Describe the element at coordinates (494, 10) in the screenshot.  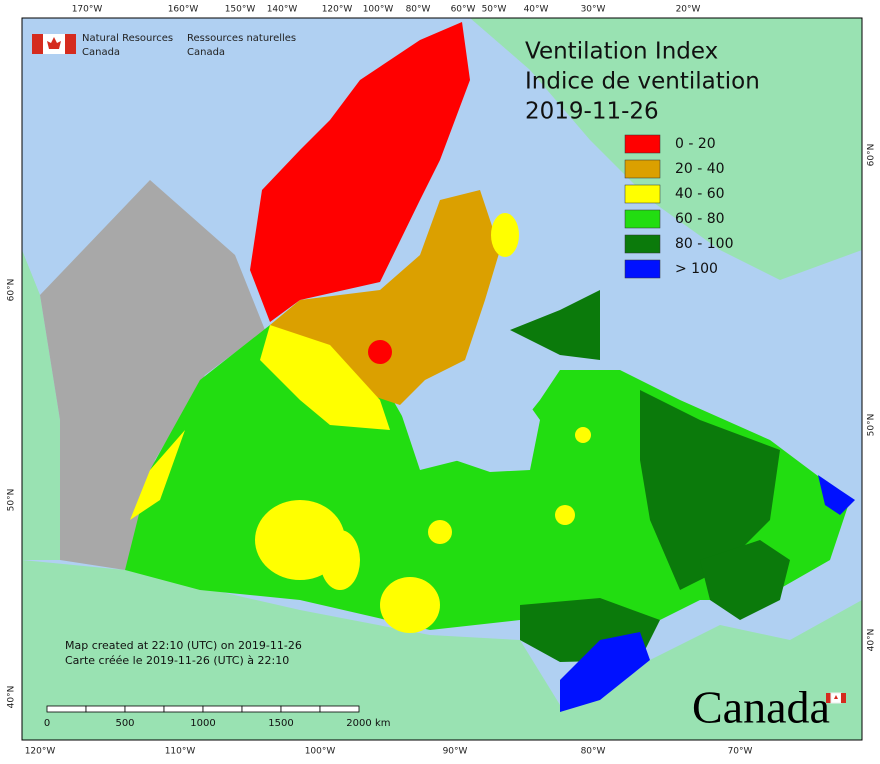
I see `longitude-label: 50°W` at that location.